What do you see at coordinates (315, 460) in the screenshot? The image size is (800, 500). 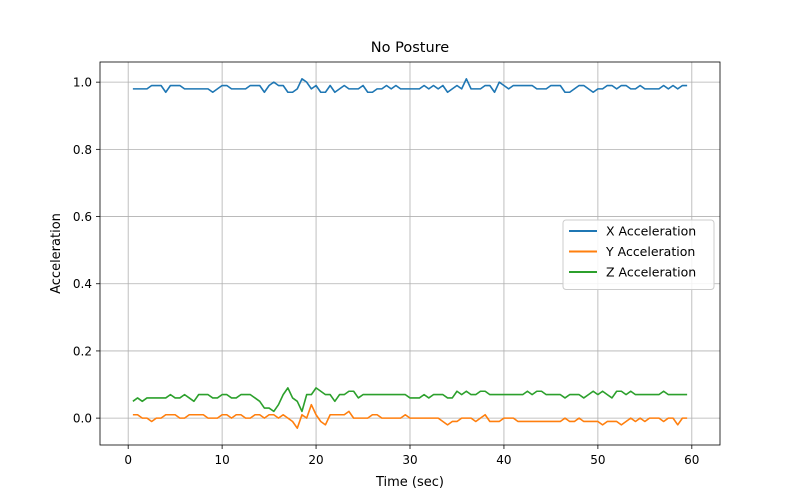 I see `x-tick-label: 20` at bounding box center [315, 460].